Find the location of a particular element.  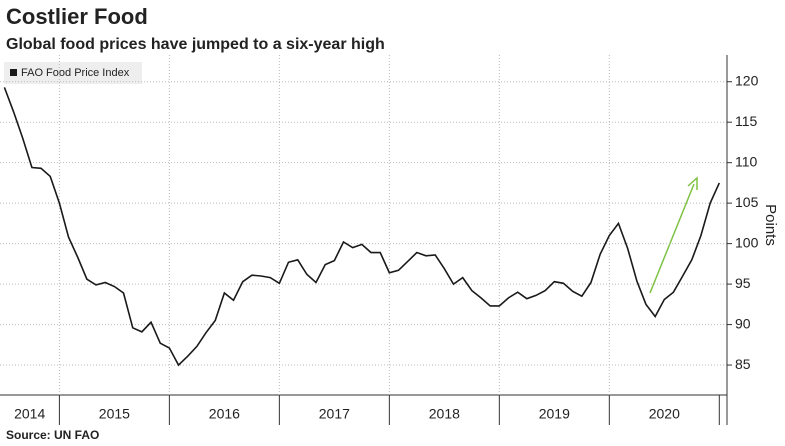

y-tick-label: 85 is located at coordinates (743, 364).